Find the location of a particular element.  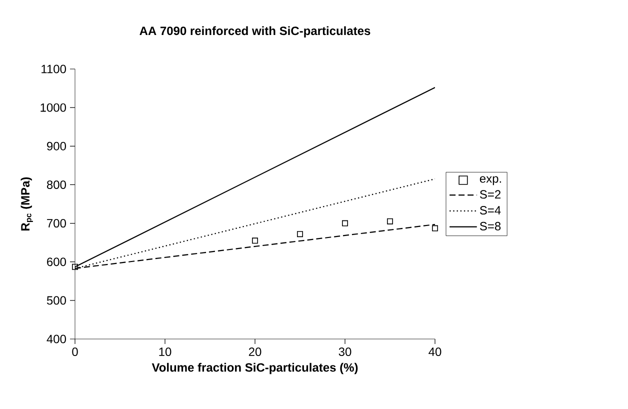

x-tick-label: 0 is located at coordinates (75, 352).